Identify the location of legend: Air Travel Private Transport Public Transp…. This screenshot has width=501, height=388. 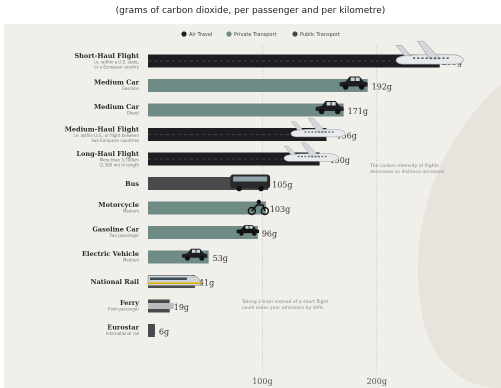
(260, 34).